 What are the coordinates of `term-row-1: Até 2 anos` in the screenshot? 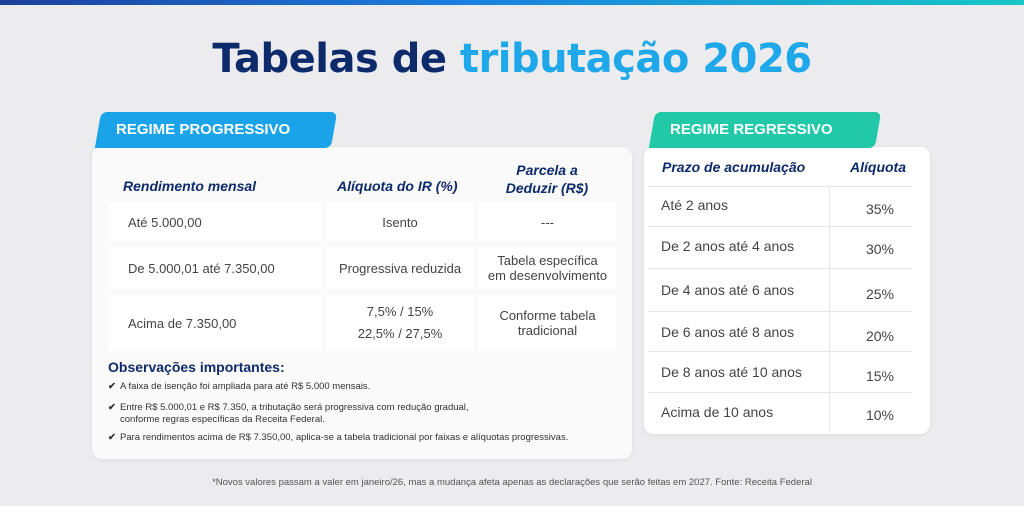 It's located at (694, 205).